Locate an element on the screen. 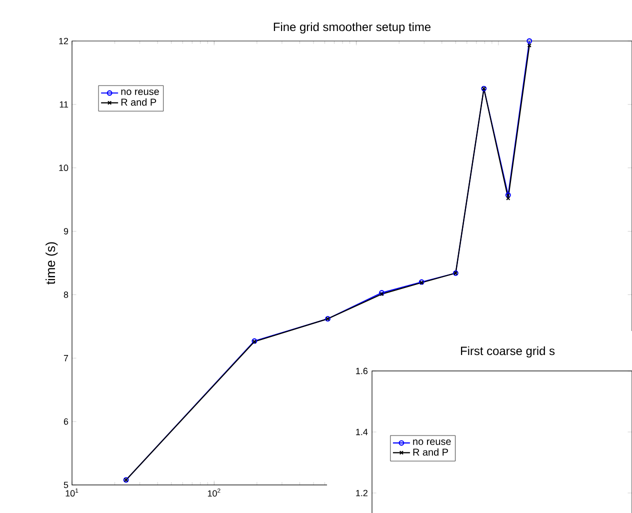  y-axis-title: time (s) is located at coordinates (52, 263).